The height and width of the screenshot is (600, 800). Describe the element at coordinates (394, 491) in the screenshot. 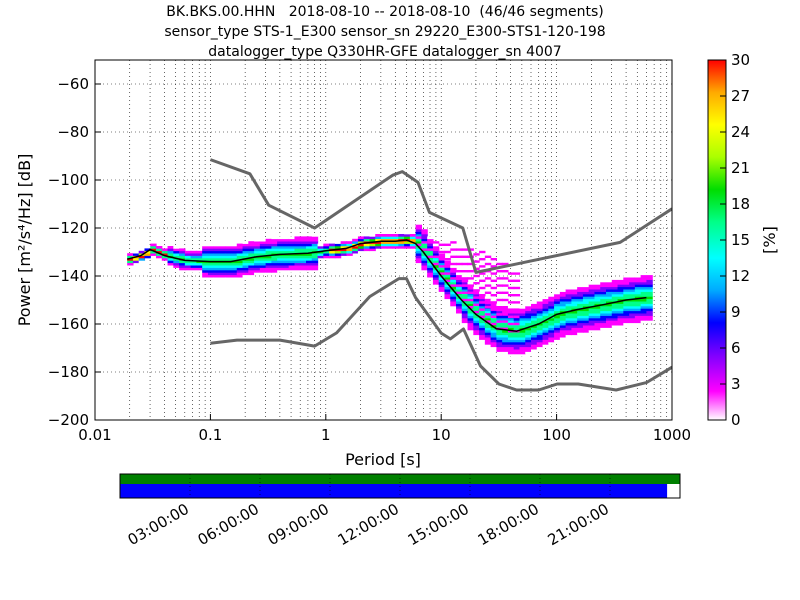

I see `segment-bar-used` at that location.